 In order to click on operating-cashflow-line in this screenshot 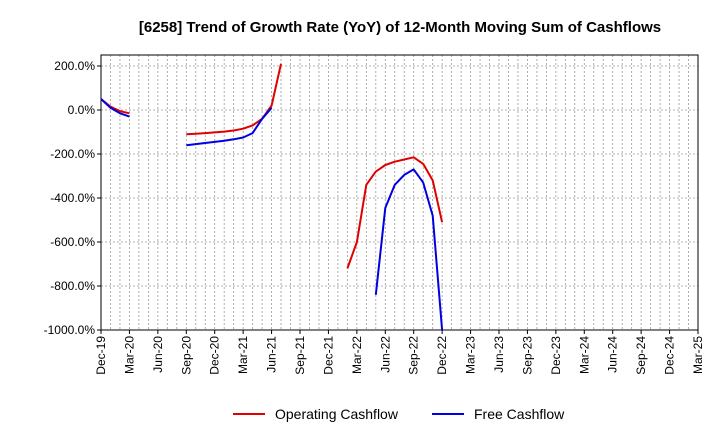, I will do `click(395, 212)`.